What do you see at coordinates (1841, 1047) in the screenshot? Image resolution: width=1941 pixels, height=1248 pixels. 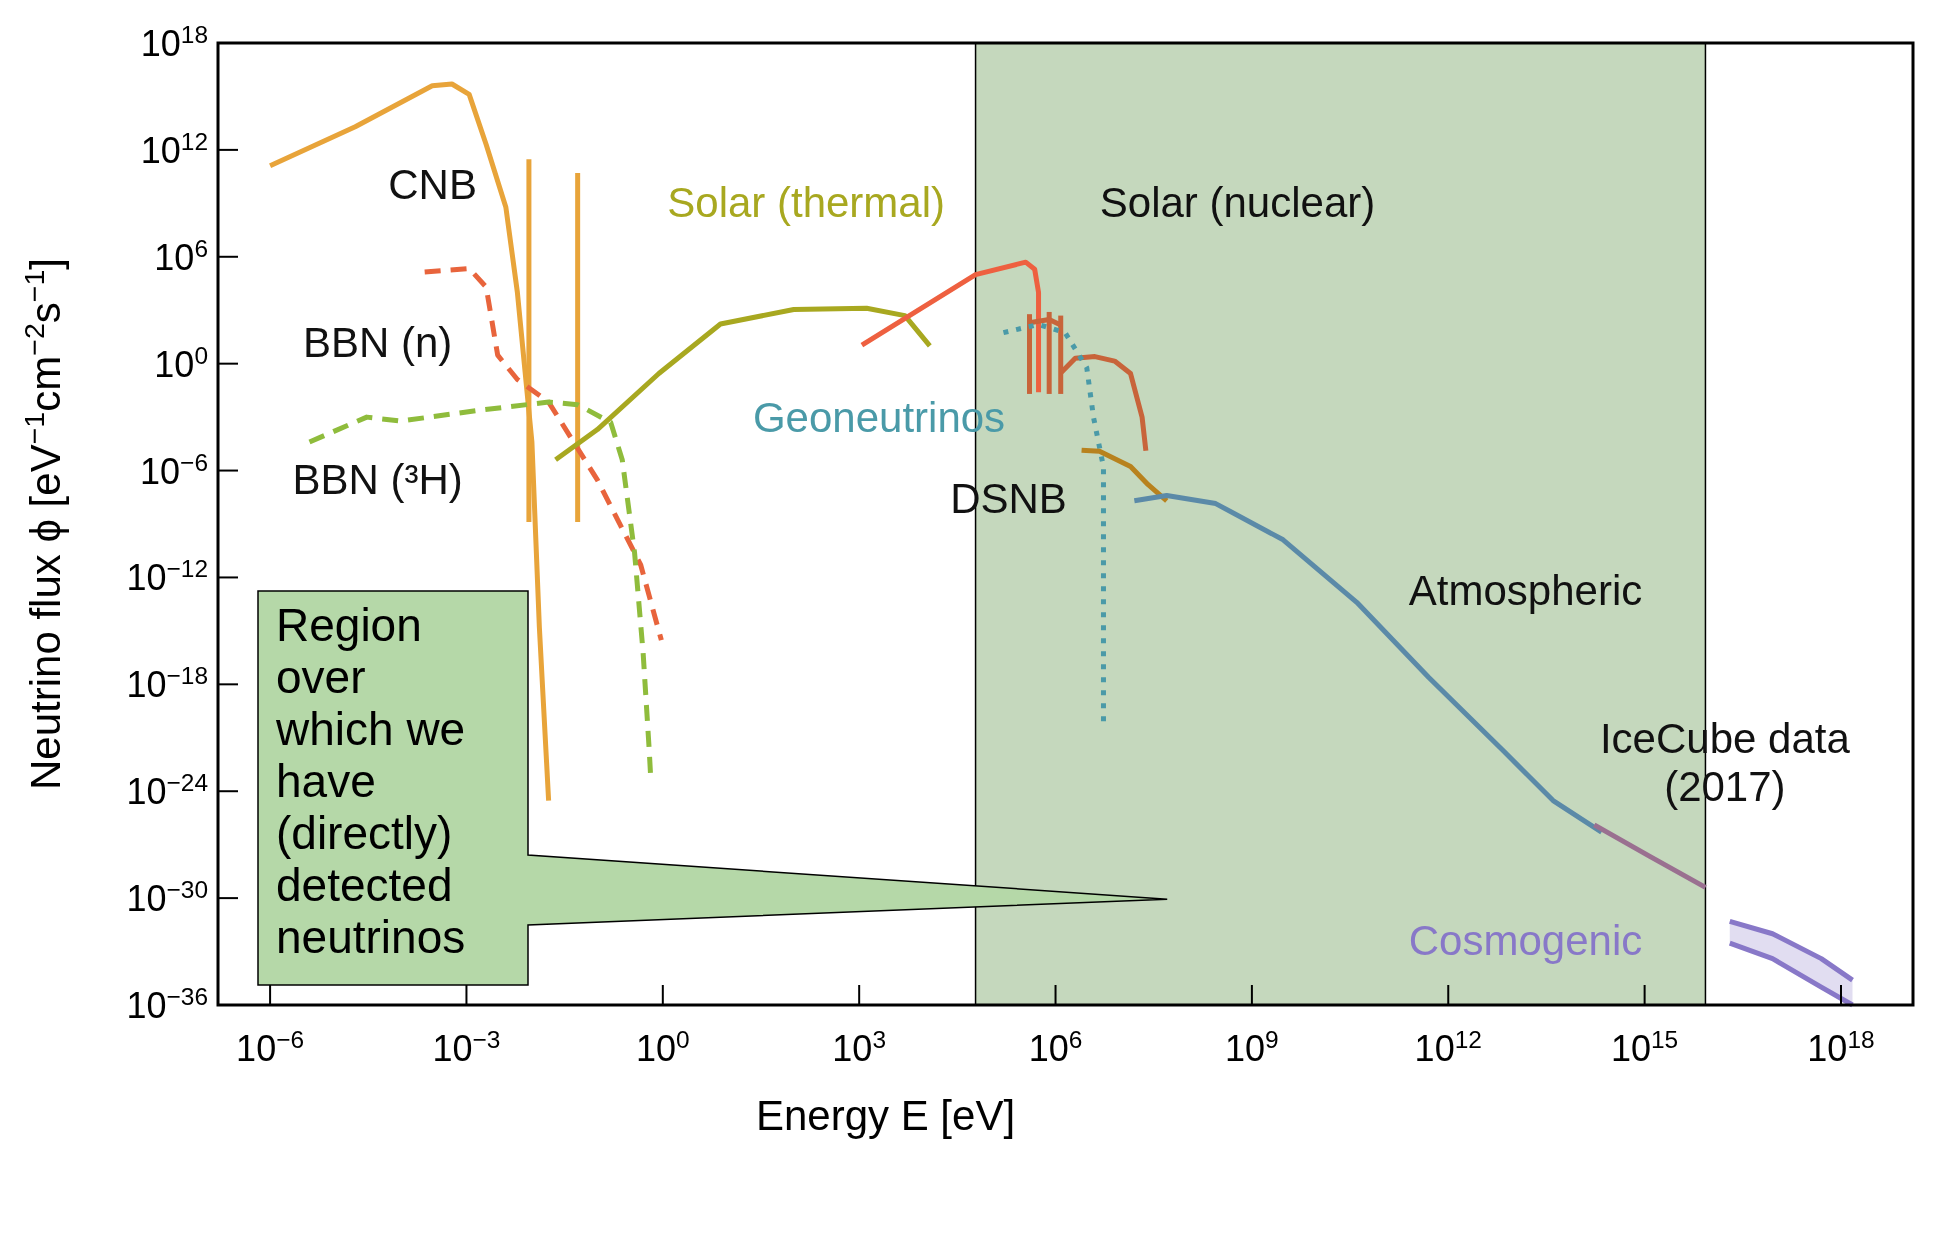 I see `x-tick-label: 10$^{18}$` at bounding box center [1841, 1047].